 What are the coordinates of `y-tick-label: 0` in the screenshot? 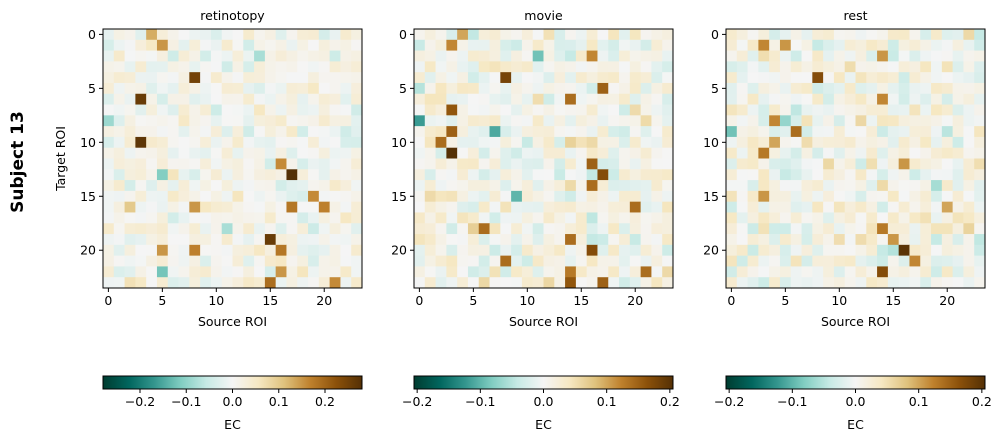 It's located at (92, 34).